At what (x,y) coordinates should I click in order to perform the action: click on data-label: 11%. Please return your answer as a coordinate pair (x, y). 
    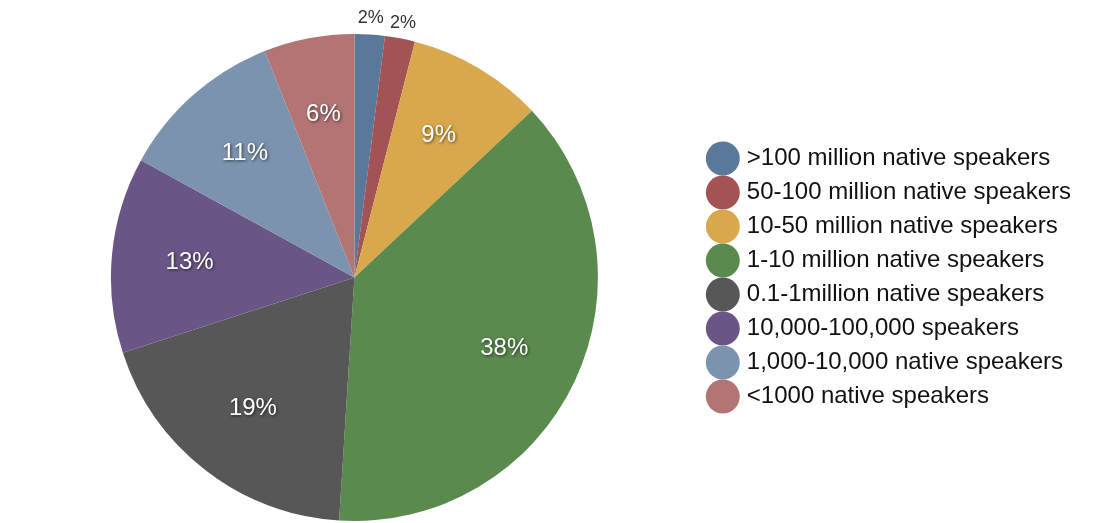
    Looking at the image, I should click on (245, 151).